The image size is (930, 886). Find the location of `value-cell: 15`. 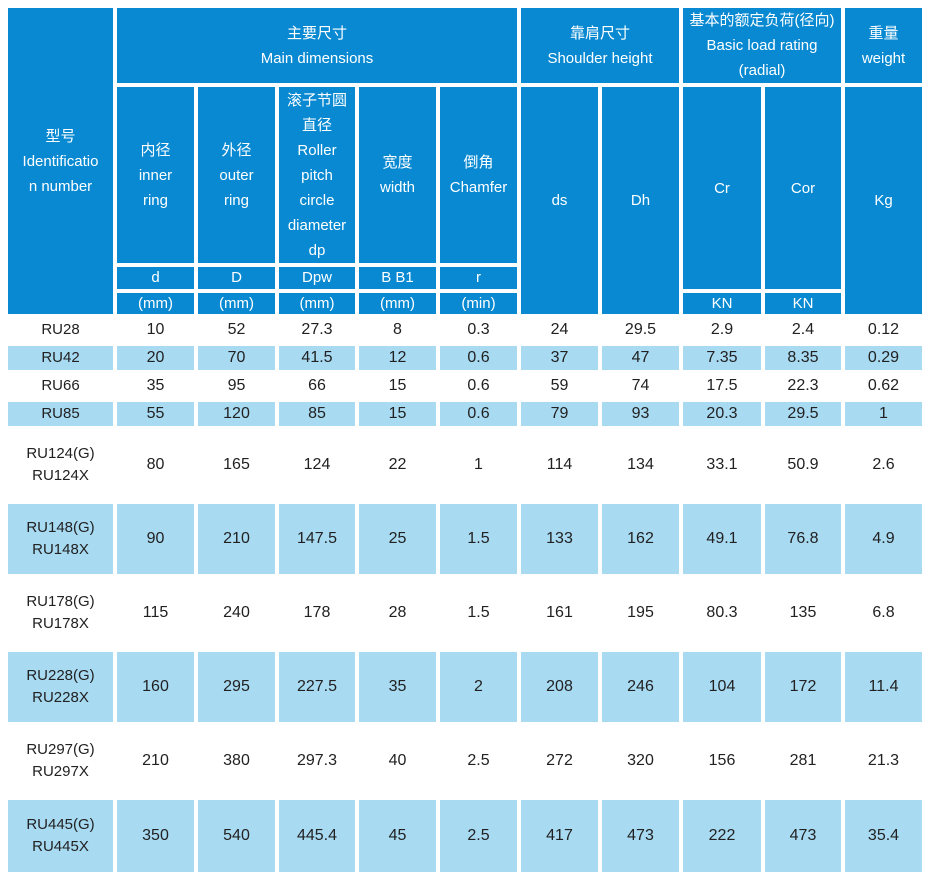

value-cell: 15 is located at coordinates (397, 414).